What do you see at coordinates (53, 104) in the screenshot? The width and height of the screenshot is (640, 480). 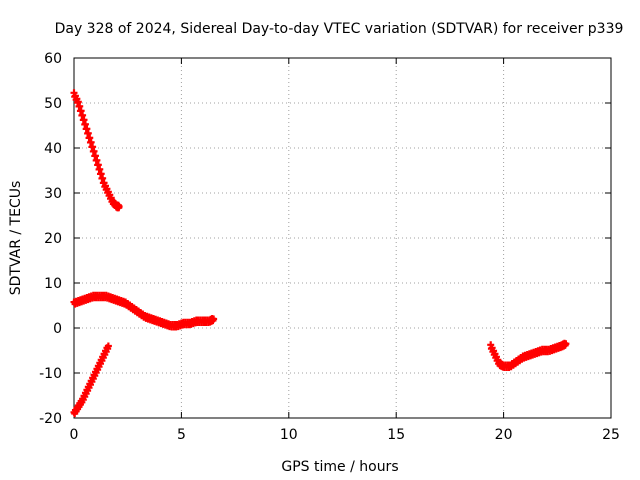 I see `y-tick-label: 50` at bounding box center [53, 104].